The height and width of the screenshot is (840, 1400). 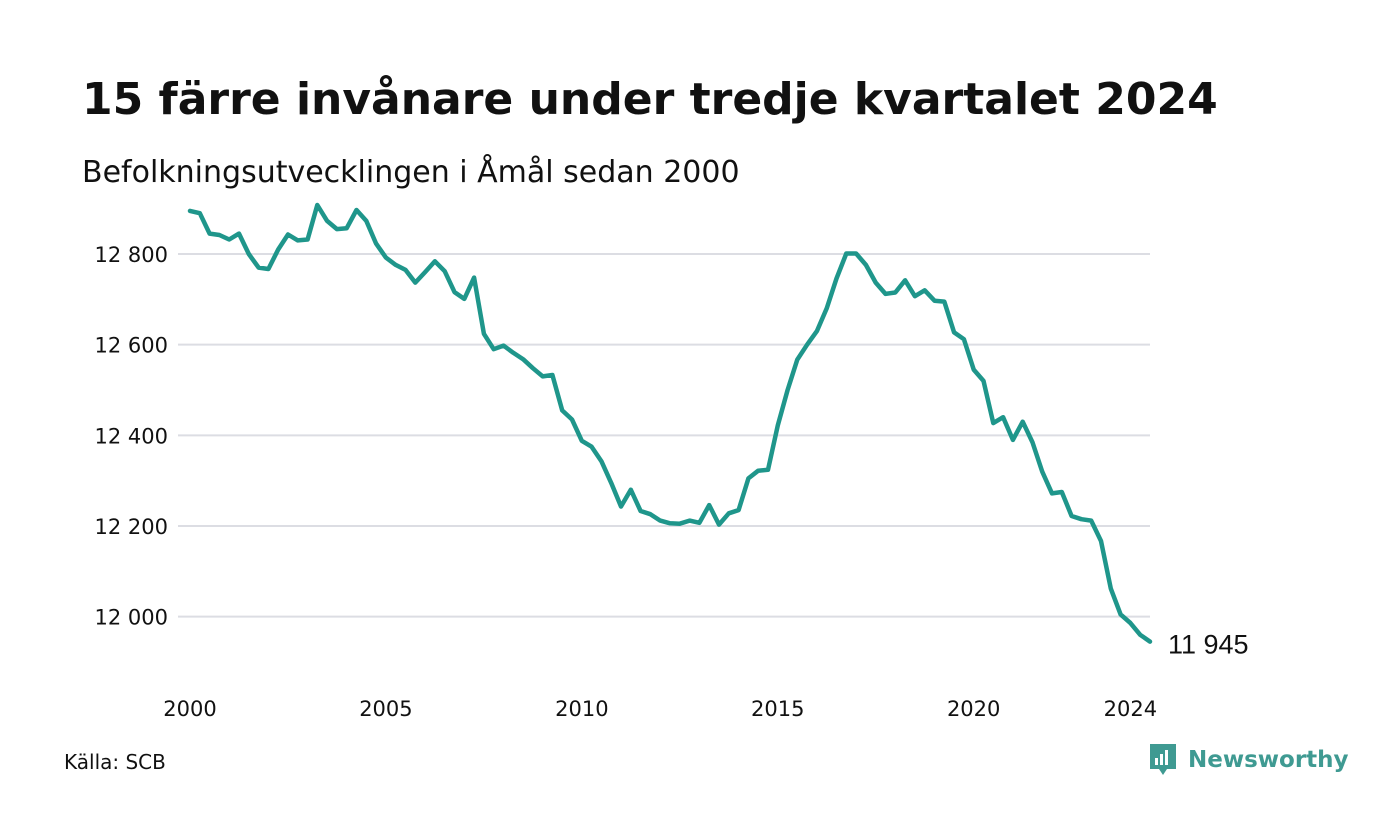 I want to click on y-axis-tick-labels: 12 000 12 200 12 400 12 600 12 800, so click(x=131, y=436).